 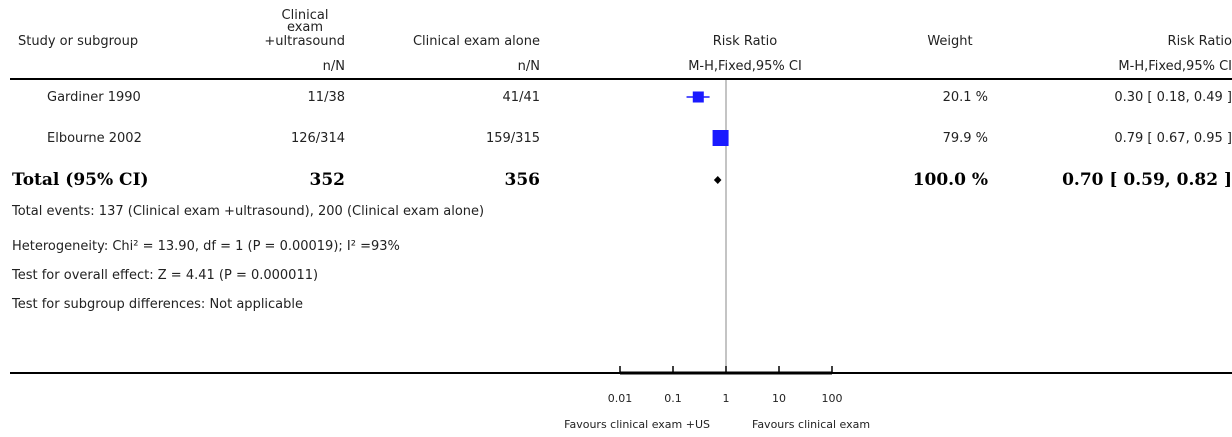 What do you see at coordinates (528, 66) in the screenshot?
I see `header-ctrl-sub: n/N` at bounding box center [528, 66].